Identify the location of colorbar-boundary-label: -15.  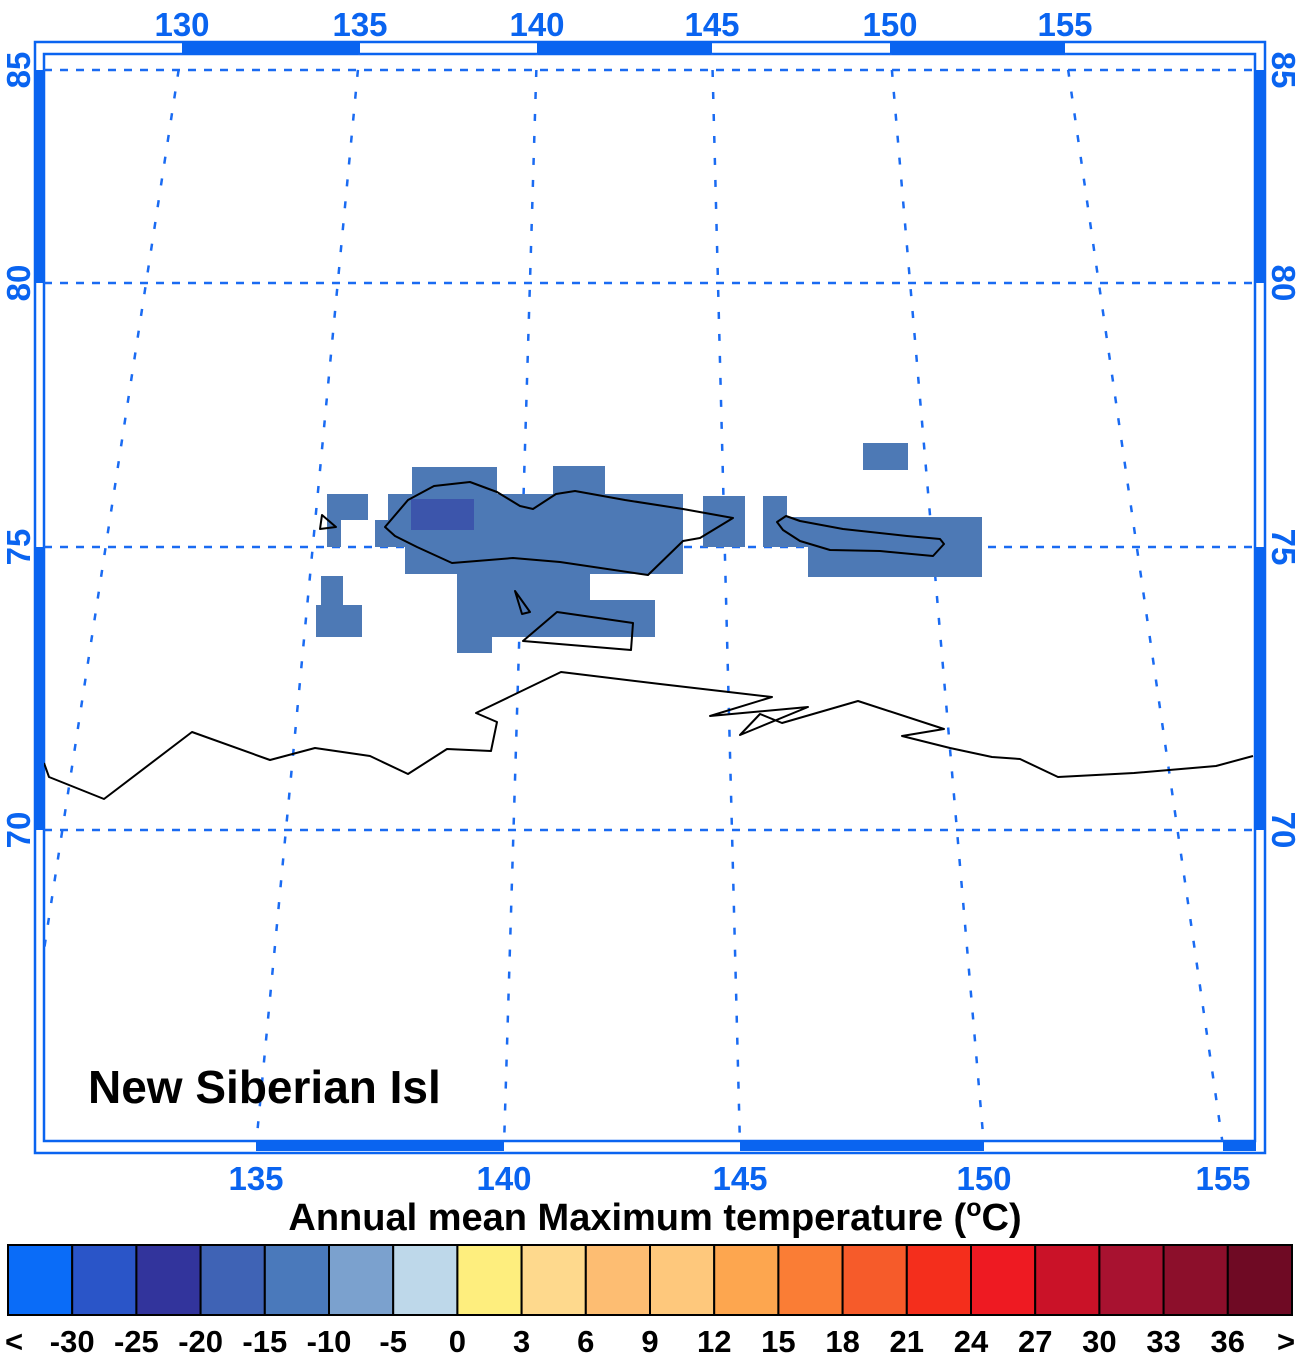
(264, 1341).